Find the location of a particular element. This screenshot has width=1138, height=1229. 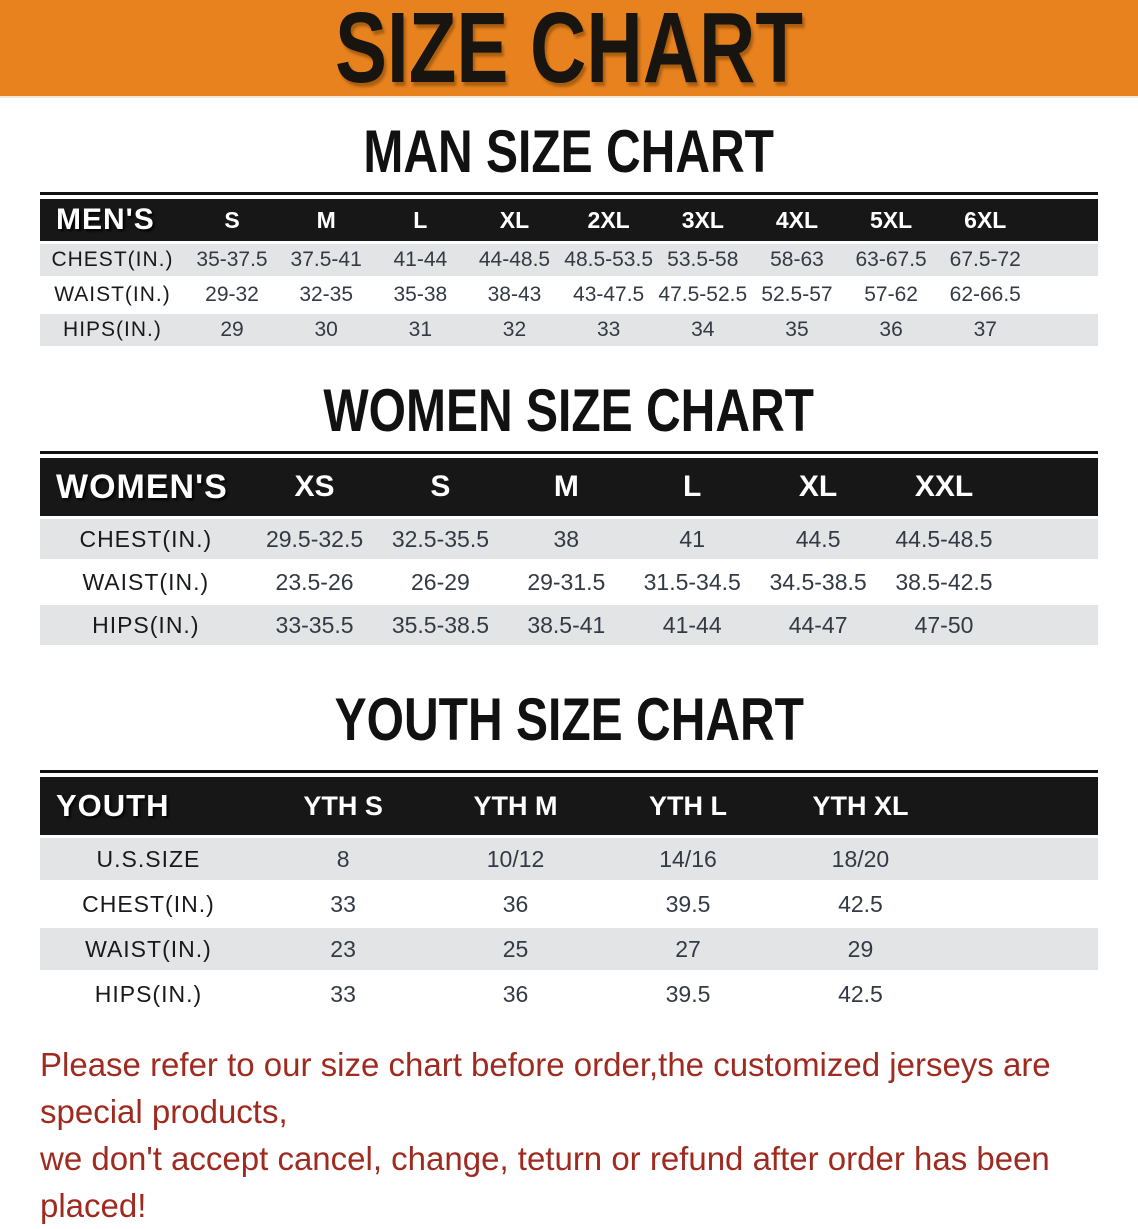

size-value: 14/16 is located at coordinates (688, 859).